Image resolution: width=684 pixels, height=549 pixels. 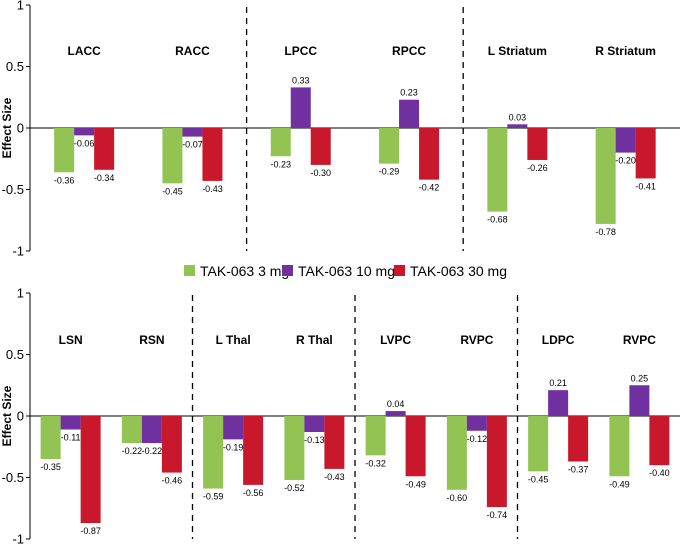 What do you see at coordinates (7, 415) in the screenshot?
I see `y-axis-label-1: Effect Size` at bounding box center [7, 415].